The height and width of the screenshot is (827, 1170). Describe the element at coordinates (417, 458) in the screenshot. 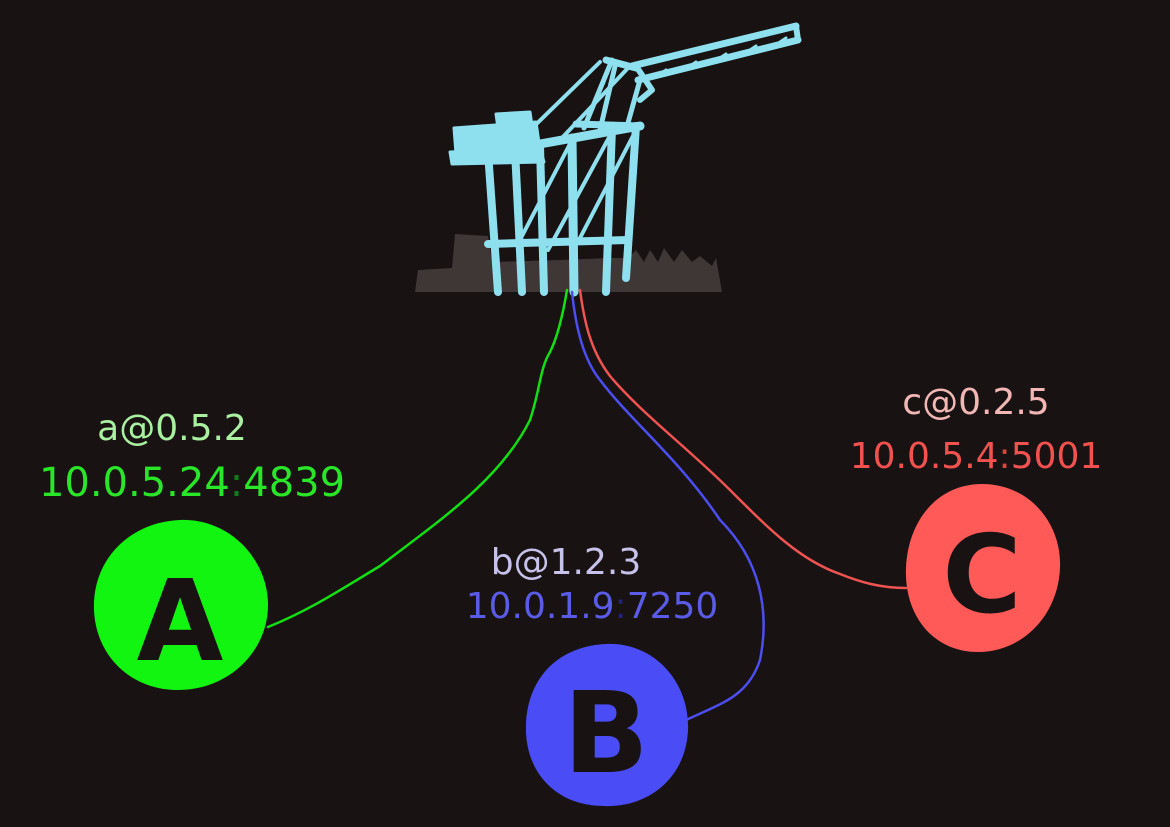

I see `link-a-to-hub` at that location.